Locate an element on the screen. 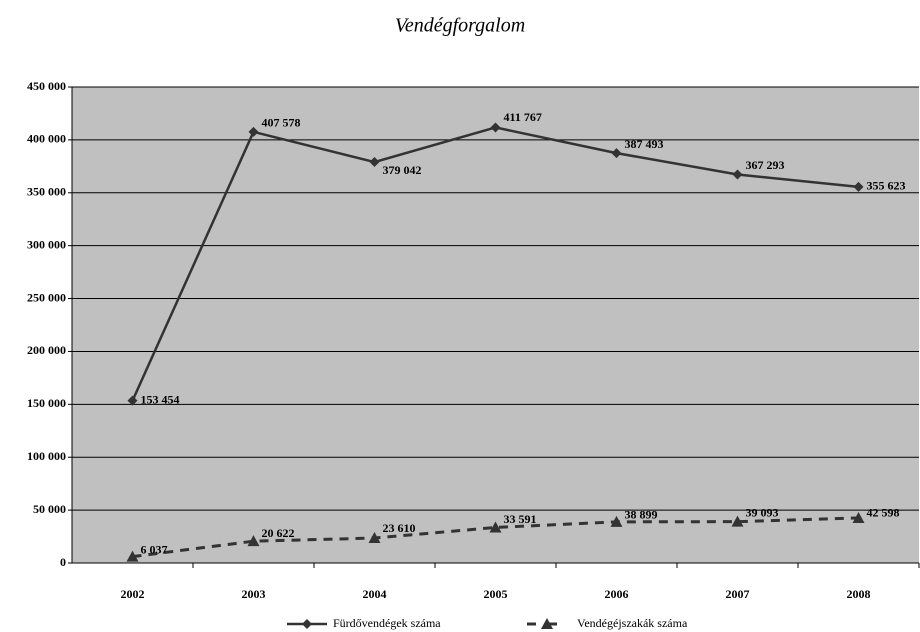 The width and height of the screenshot is (920, 632). data-label: 6 037 is located at coordinates (154, 549).